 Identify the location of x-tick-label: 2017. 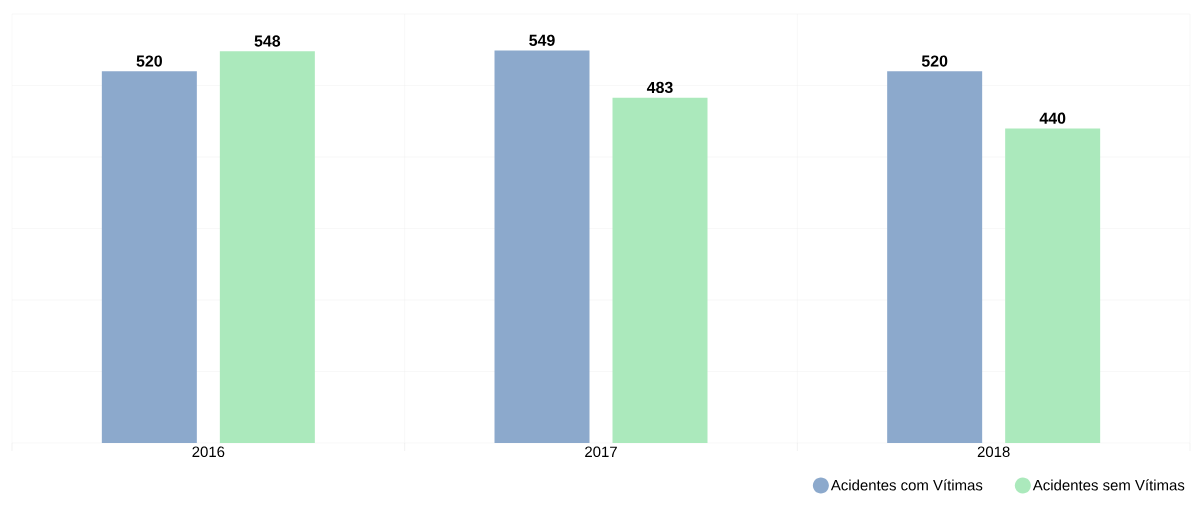
(601, 452).